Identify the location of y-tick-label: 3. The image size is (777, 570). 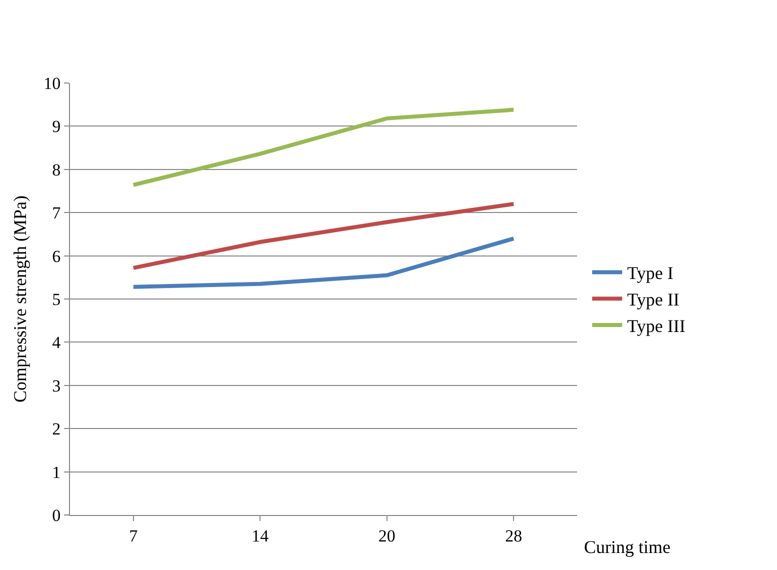
(56, 386).